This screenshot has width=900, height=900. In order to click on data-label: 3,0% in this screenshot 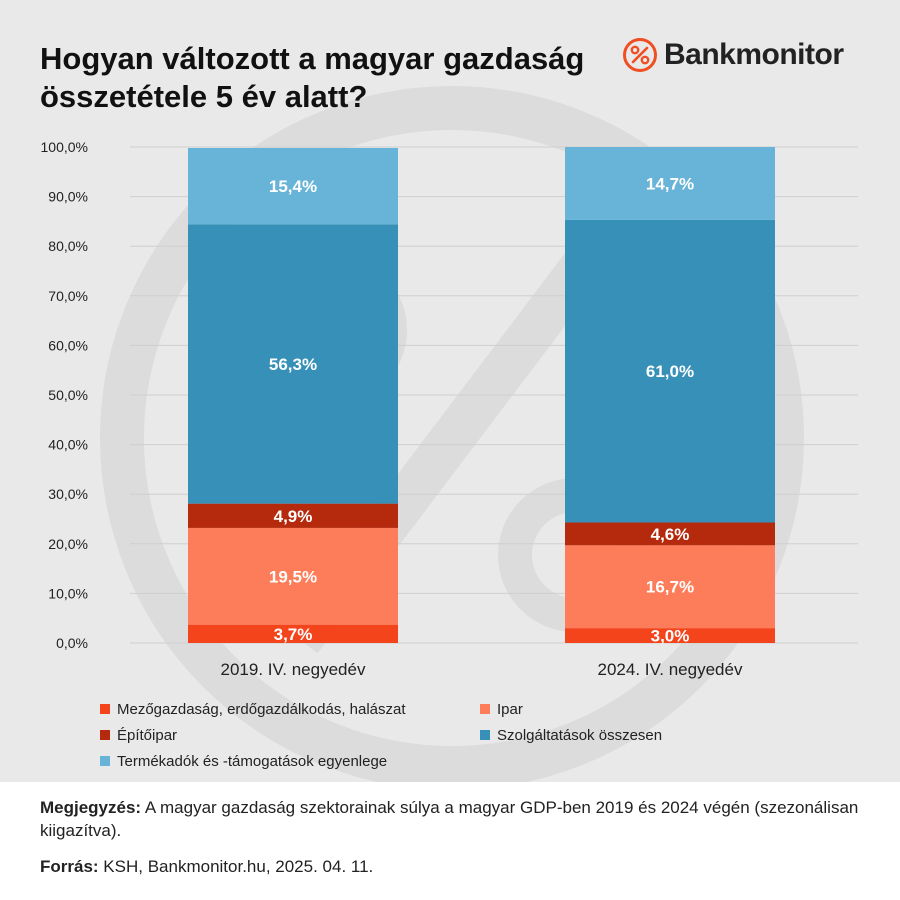, I will do `click(670, 636)`.